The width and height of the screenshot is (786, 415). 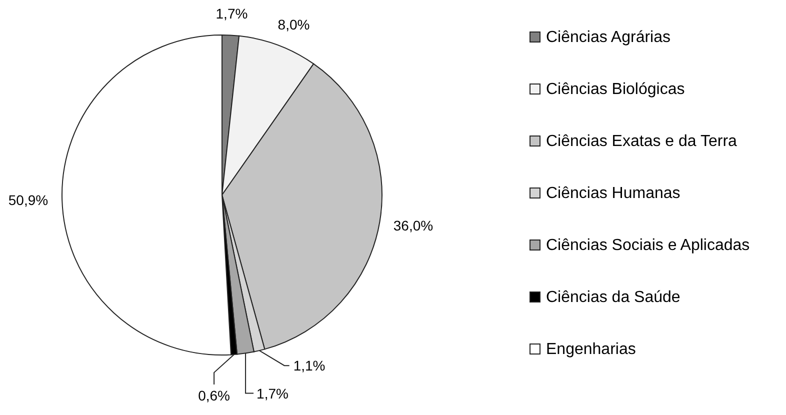 I want to click on legend-label: Ciências Humanas, so click(x=613, y=193).